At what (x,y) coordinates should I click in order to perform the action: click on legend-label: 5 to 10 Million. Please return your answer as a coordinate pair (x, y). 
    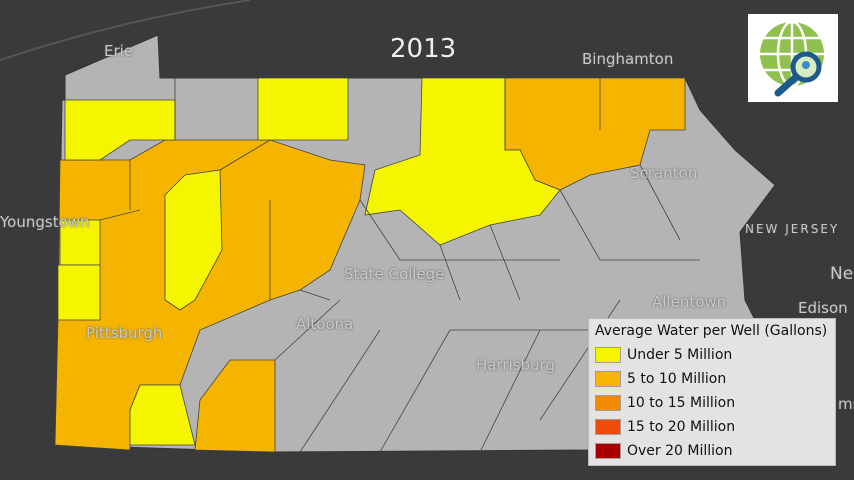
    Looking at the image, I should click on (677, 379).